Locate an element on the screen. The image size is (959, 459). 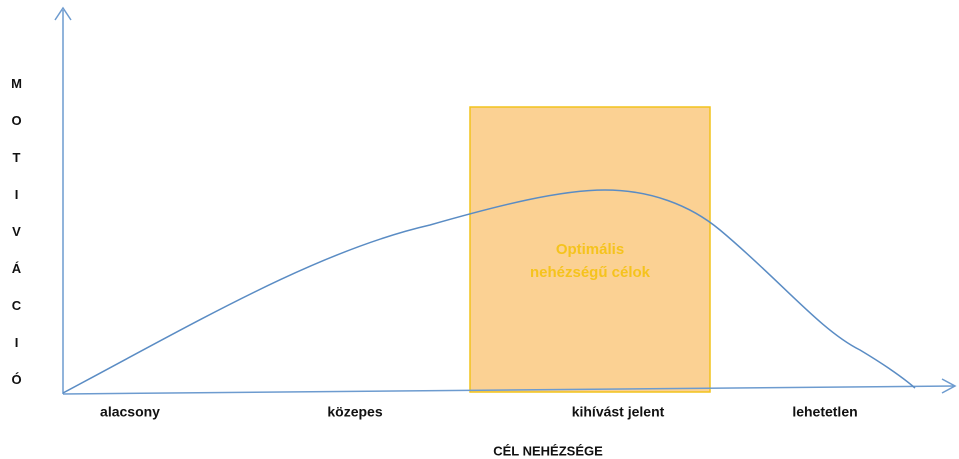
category-label: lehetetlen is located at coordinates (824, 412).